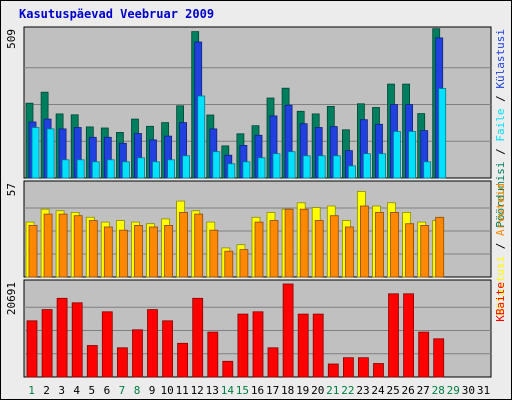 The height and width of the screenshot is (400, 512). What do you see at coordinates (483, 390) in the screenshot?
I see `x-tick-label: 31` at bounding box center [483, 390].